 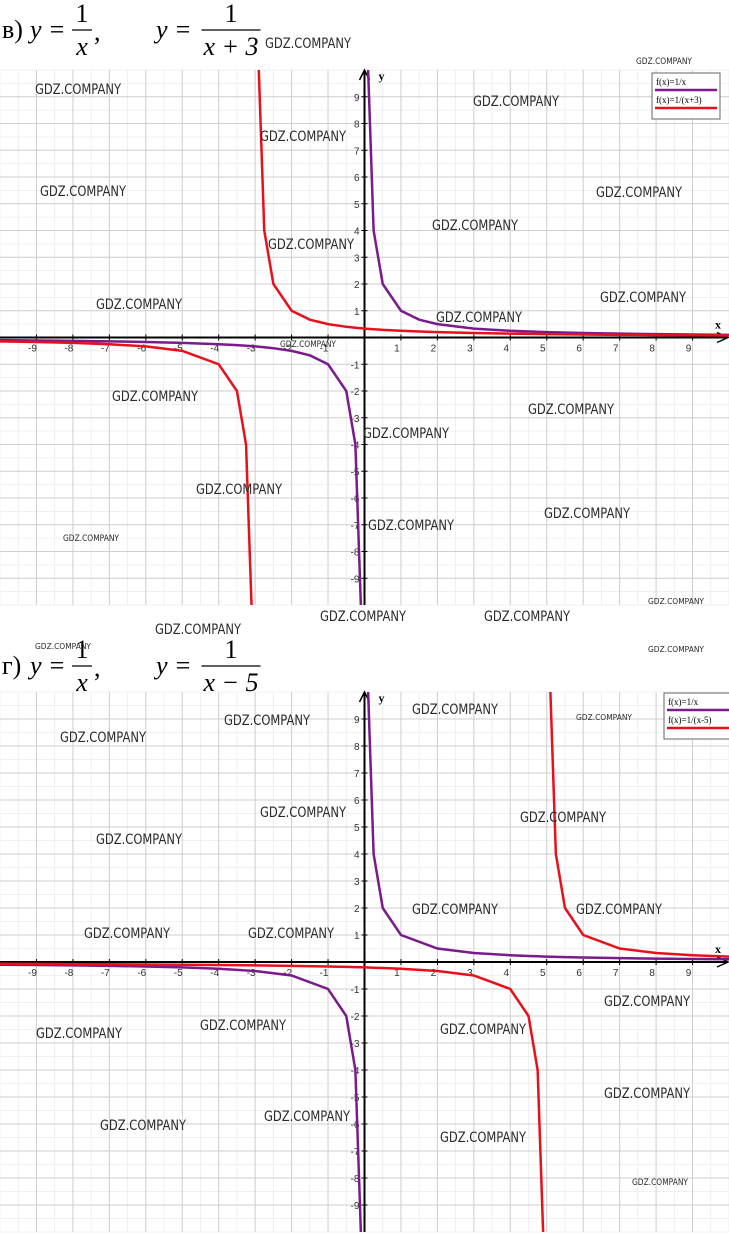 What do you see at coordinates (382, 698) in the screenshot?
I see `y-axis-label: y` at bounding box center [382, 698].